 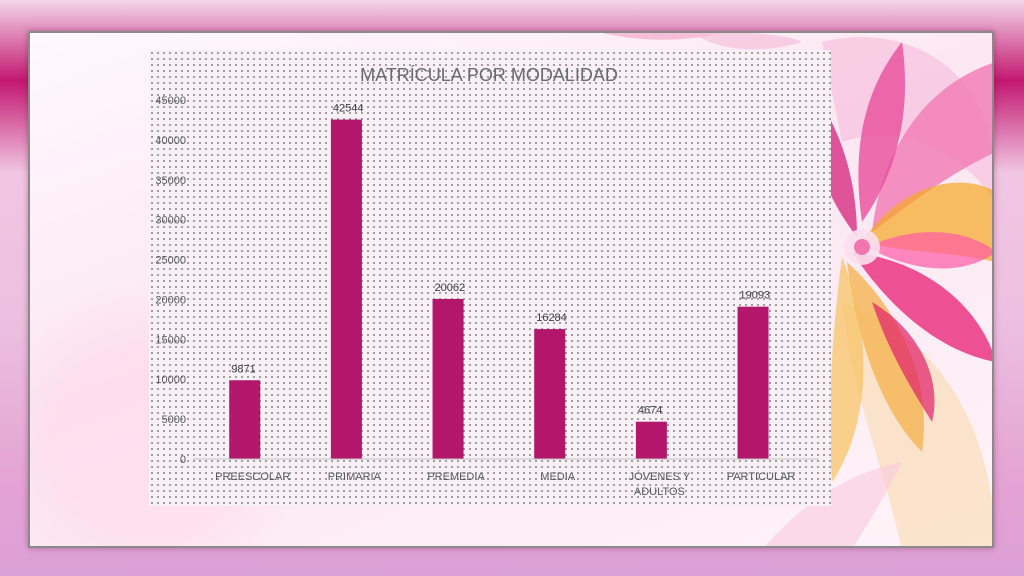 What do you see at coordinates (170, 261) in the screenshot?
I see `y-tick-label: 25000` at bounding box center [170, 261].